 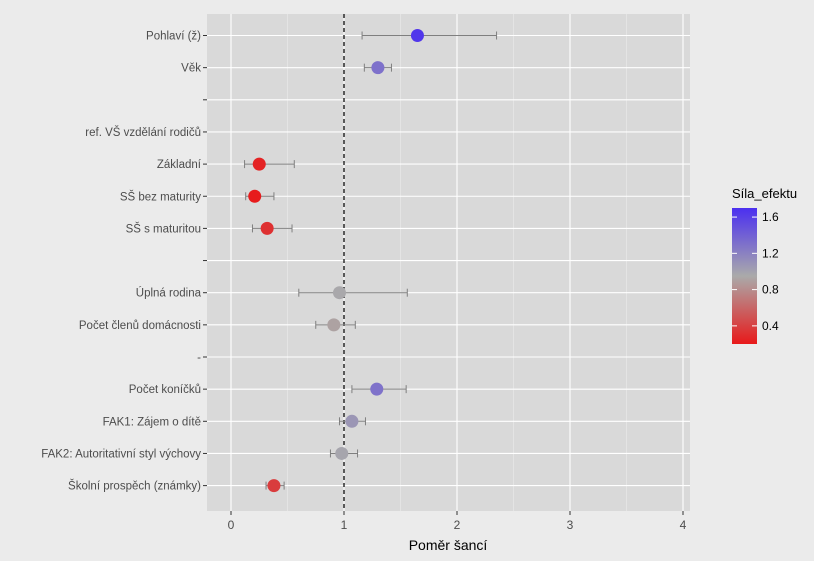 I want to click on y-axis-label: SŠ bez maturity, so click(x=160, y=196).